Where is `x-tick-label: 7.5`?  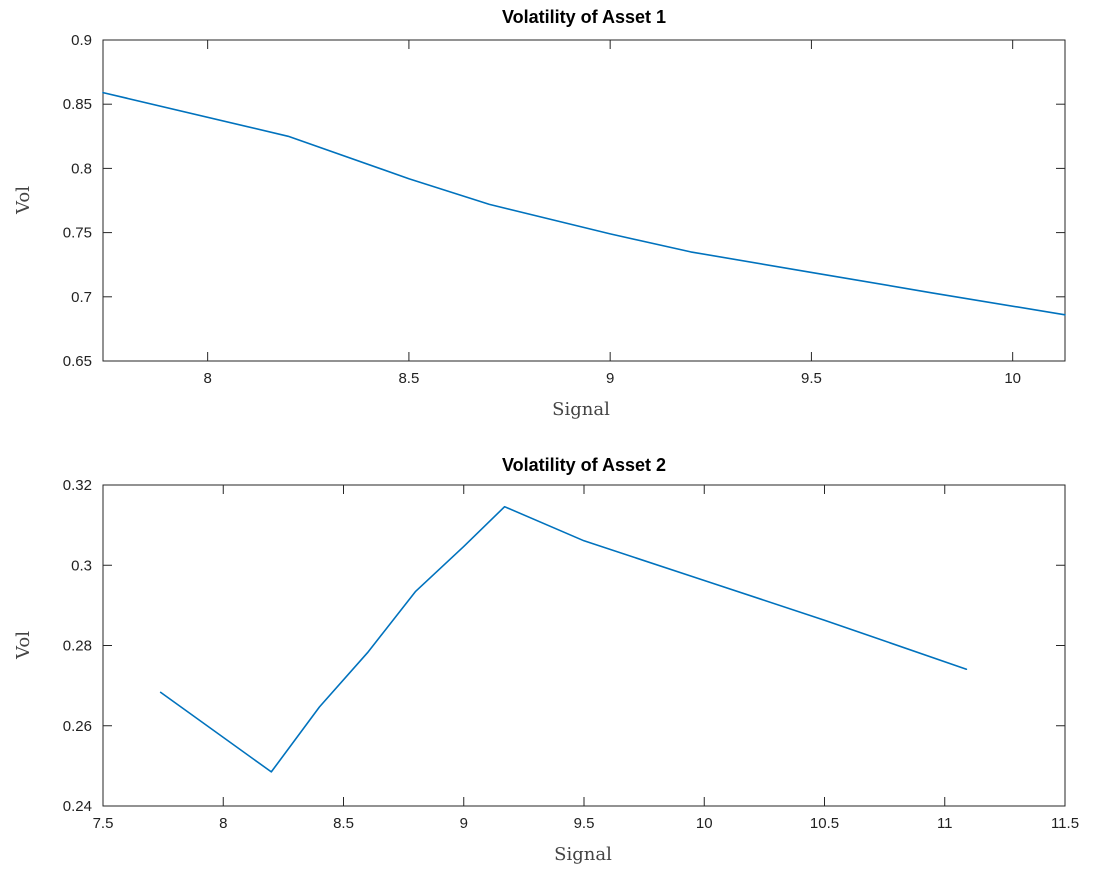
x-tick-label: 7.5 is located at coordinates (103, 823).